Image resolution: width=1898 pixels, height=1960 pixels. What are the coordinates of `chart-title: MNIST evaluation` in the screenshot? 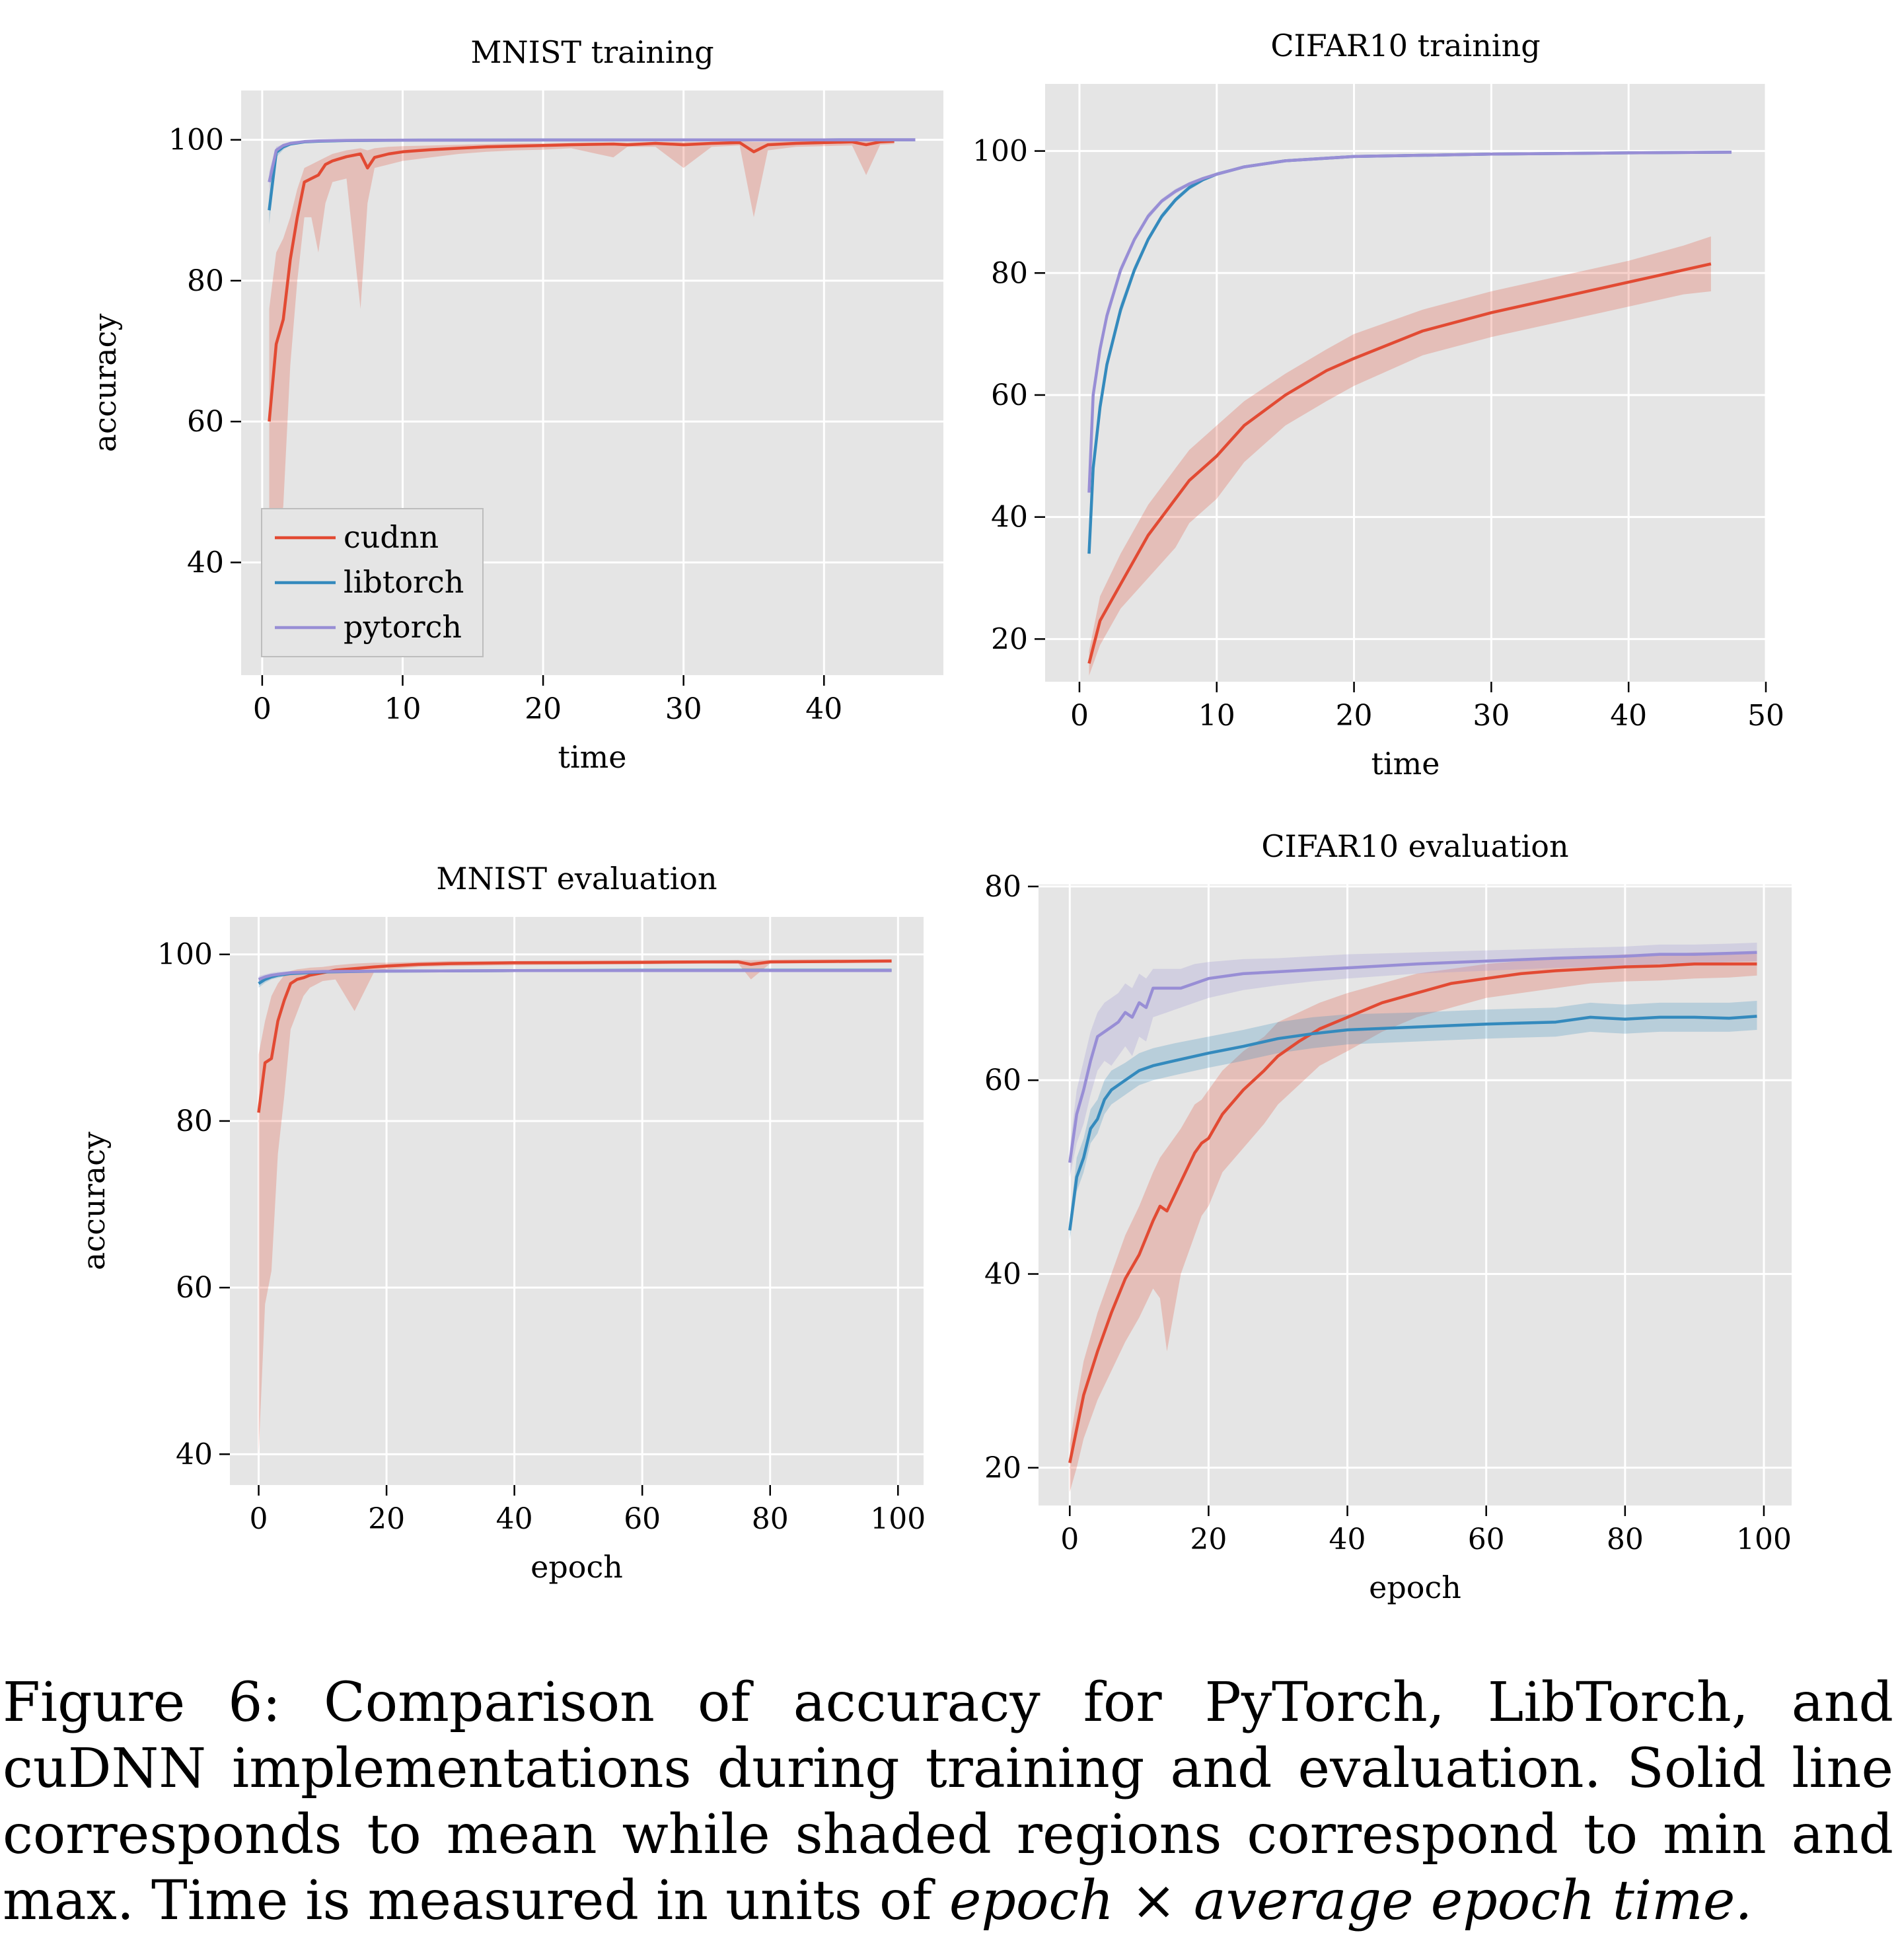 It's located at (576, 878).